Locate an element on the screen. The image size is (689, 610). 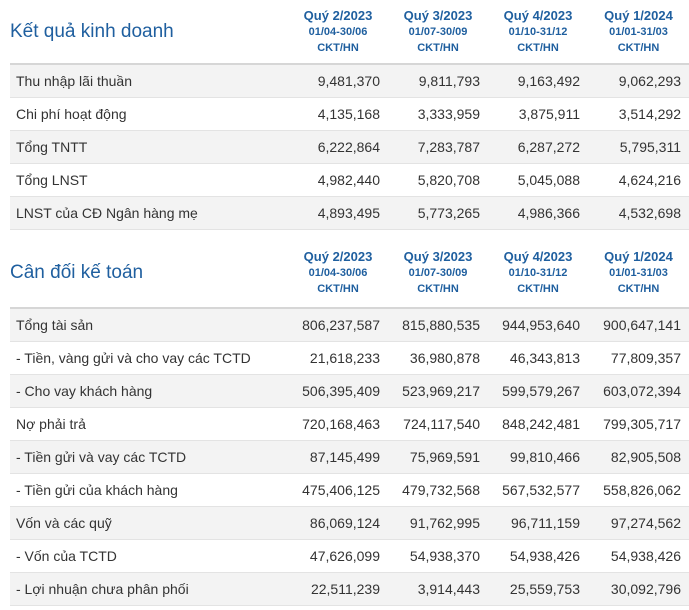
row-value: 900,647,141 is located at coordinates (638, 324).